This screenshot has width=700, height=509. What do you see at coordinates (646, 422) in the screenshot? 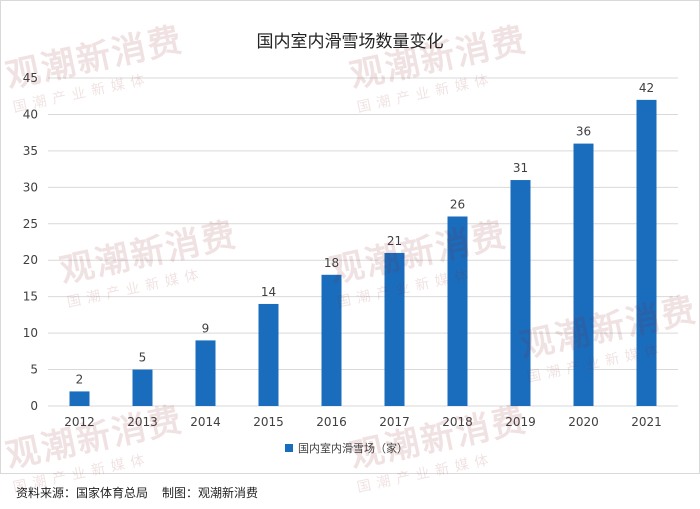
I see `x-tick-label: 2021` at bounding box center [646, 422].